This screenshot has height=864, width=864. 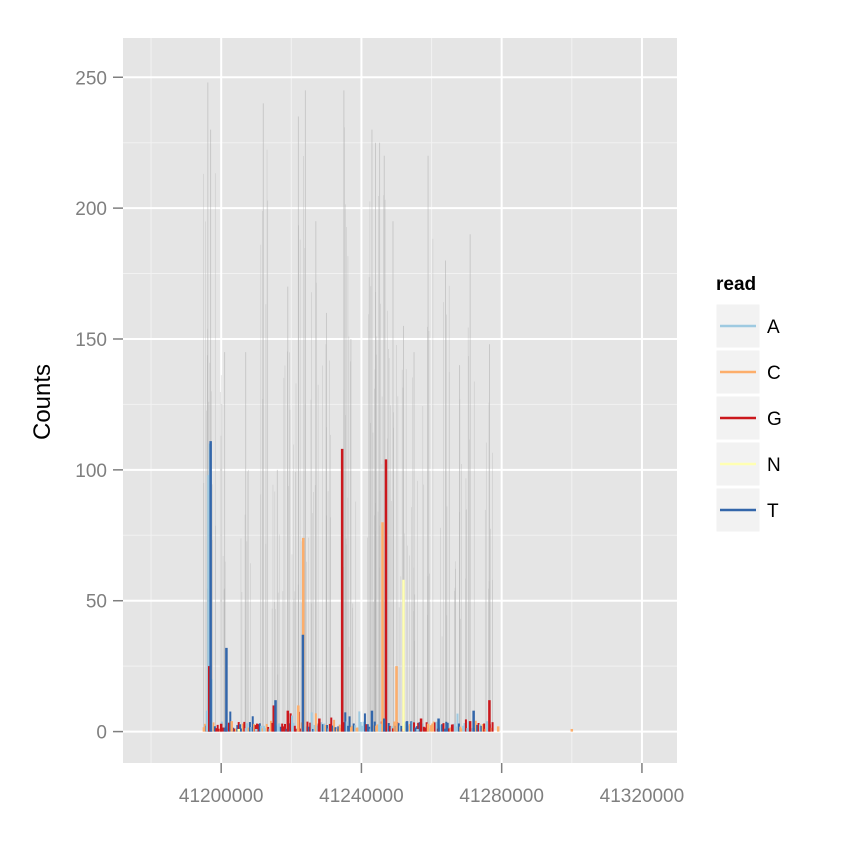 I want to click on y-tick-label: 0, so click(x=101, y=733).